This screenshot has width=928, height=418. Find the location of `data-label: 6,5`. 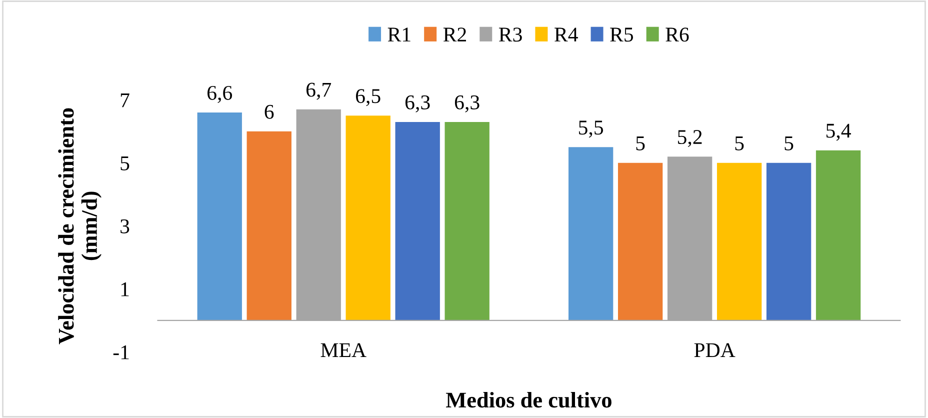

data-label: 6,5 is located at coordinates (368, 97).